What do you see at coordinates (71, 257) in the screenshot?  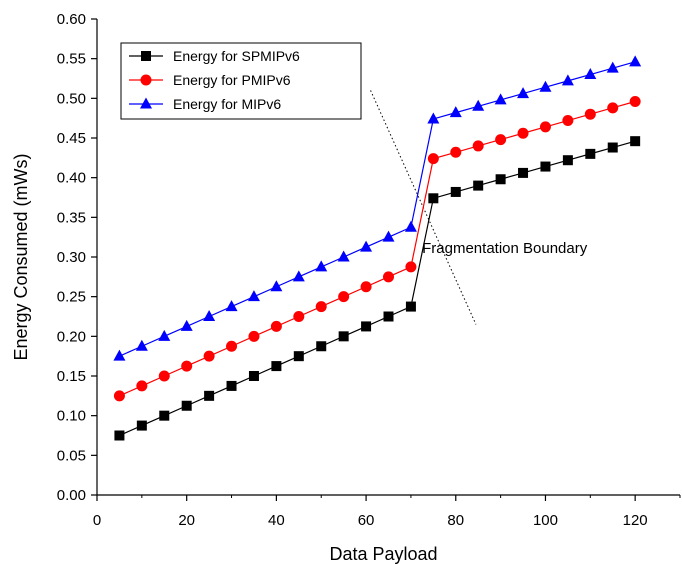 I see `y-tick-label: 0.30` at bounding box center [71, 257].